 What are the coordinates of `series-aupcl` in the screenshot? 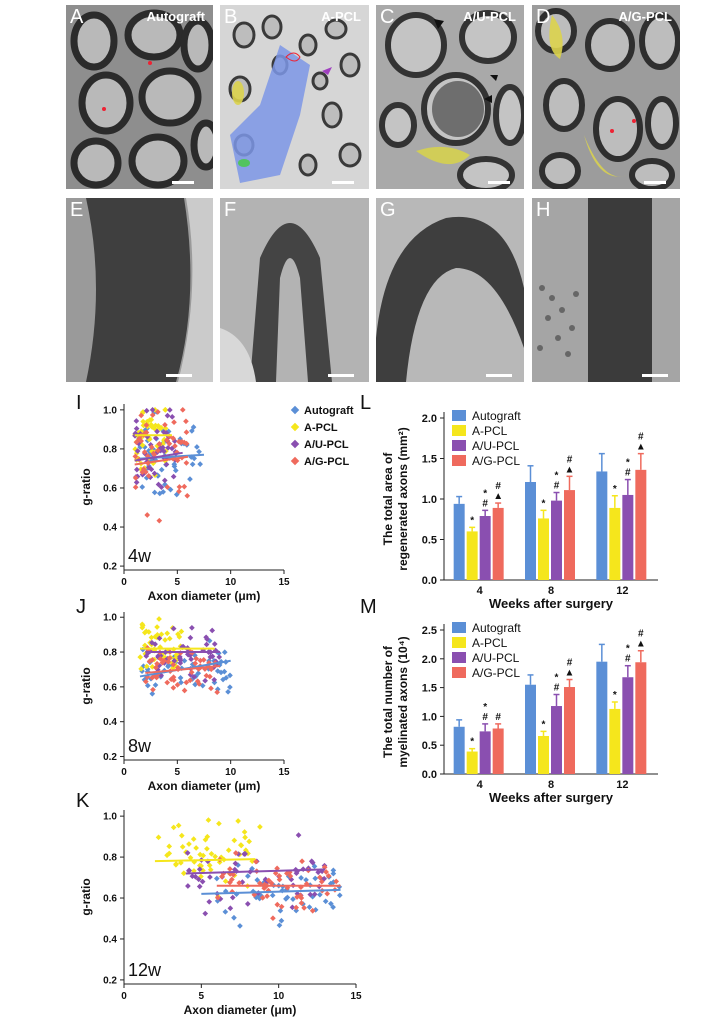 It's located at (256, 874).